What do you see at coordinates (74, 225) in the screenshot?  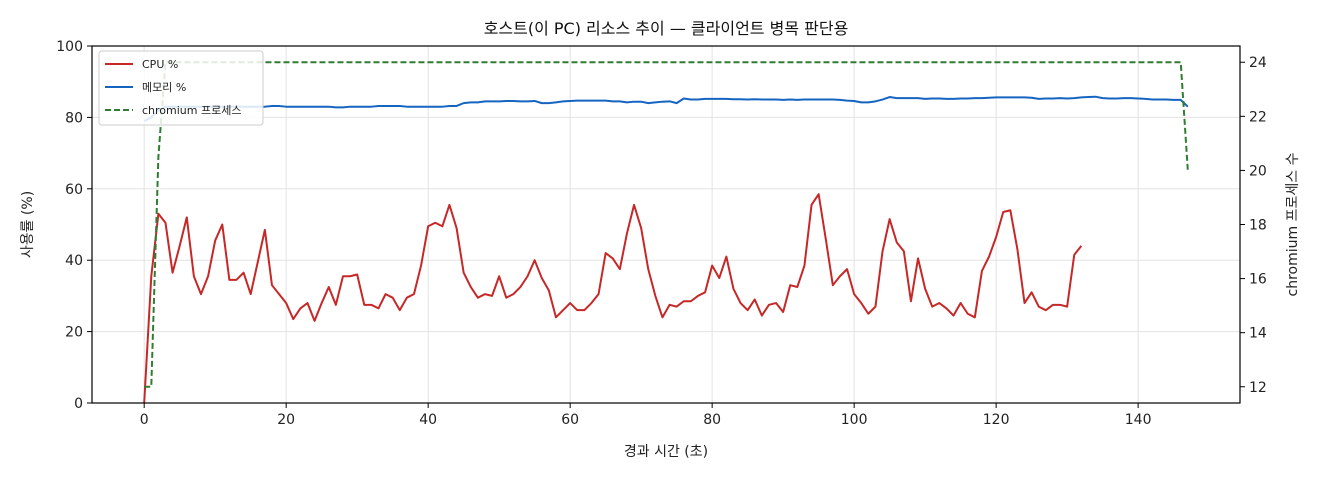 I see `y-axis-left: 0 20 40 60 80 100` at bounding box center [74, 225].